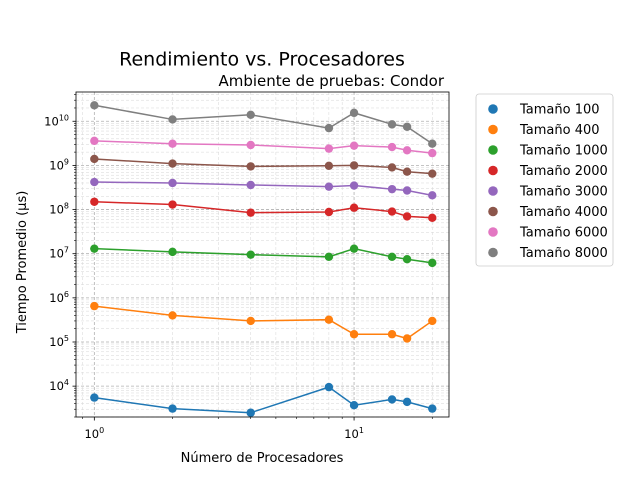 This screenshot has width=640, height=480. I want to click on chart-title: Rendimiento vs. Procesadores, so click(262, 60).